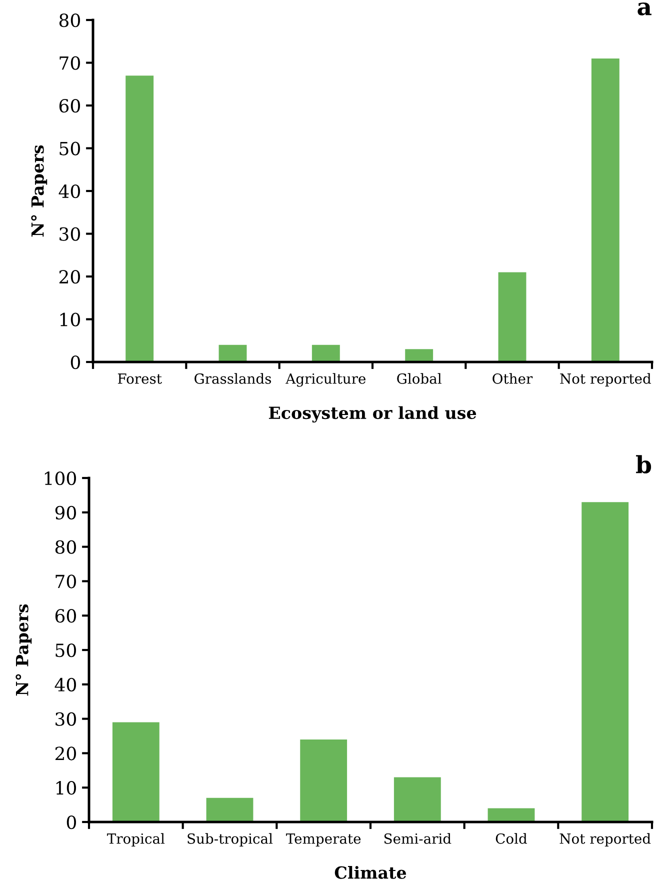 Image resolution: width=661 pixels, height=892 pixels. What do you see at coordinates (233, 378) in the screenshot?
I see `x-tick-label: Grasslands` at bounding box center [233, 378].